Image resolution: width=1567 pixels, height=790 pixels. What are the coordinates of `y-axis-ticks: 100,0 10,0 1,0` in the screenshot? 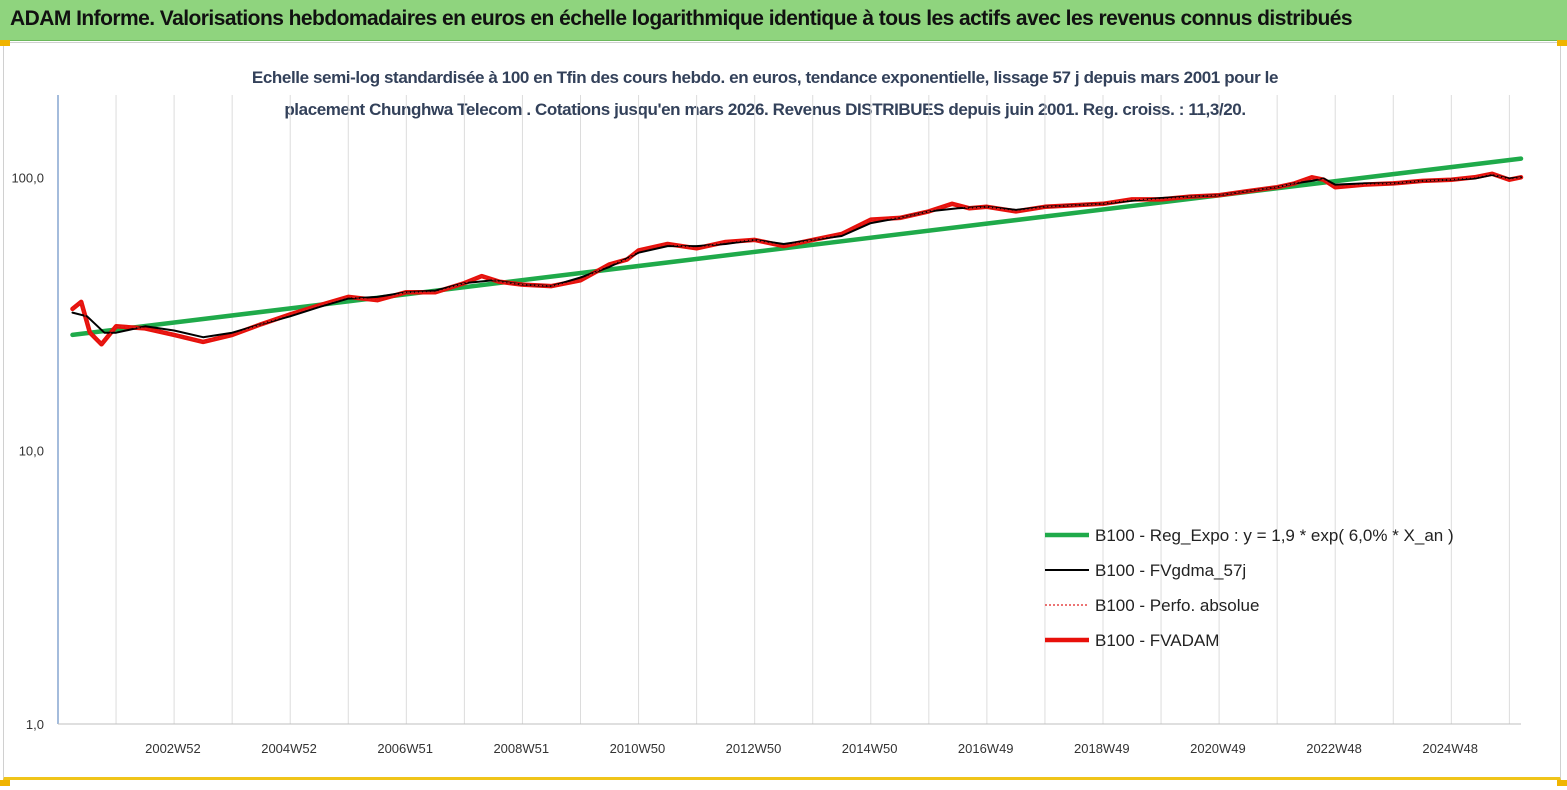 It's located at (27, 451).